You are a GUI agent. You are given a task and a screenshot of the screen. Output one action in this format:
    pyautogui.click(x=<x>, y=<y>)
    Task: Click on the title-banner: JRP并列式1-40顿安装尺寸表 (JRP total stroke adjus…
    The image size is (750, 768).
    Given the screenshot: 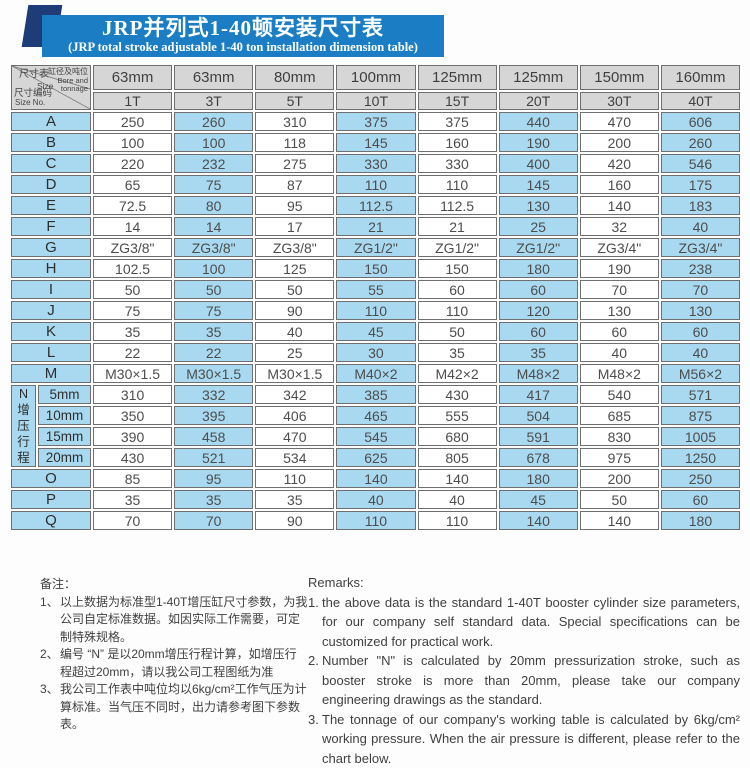 What is the action you would take?
    pyautogui.click(x=243, y=36)
    